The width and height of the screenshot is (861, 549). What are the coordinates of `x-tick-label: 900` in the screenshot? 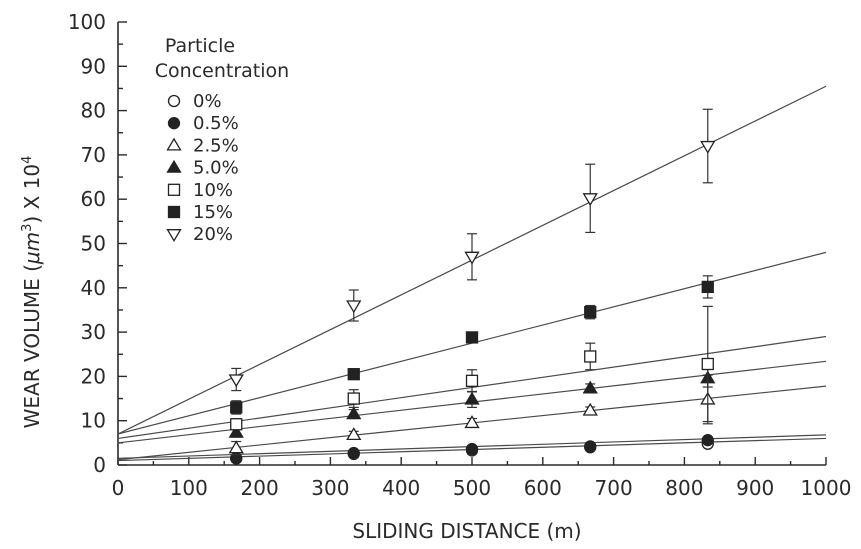 It's located at (755, 488).